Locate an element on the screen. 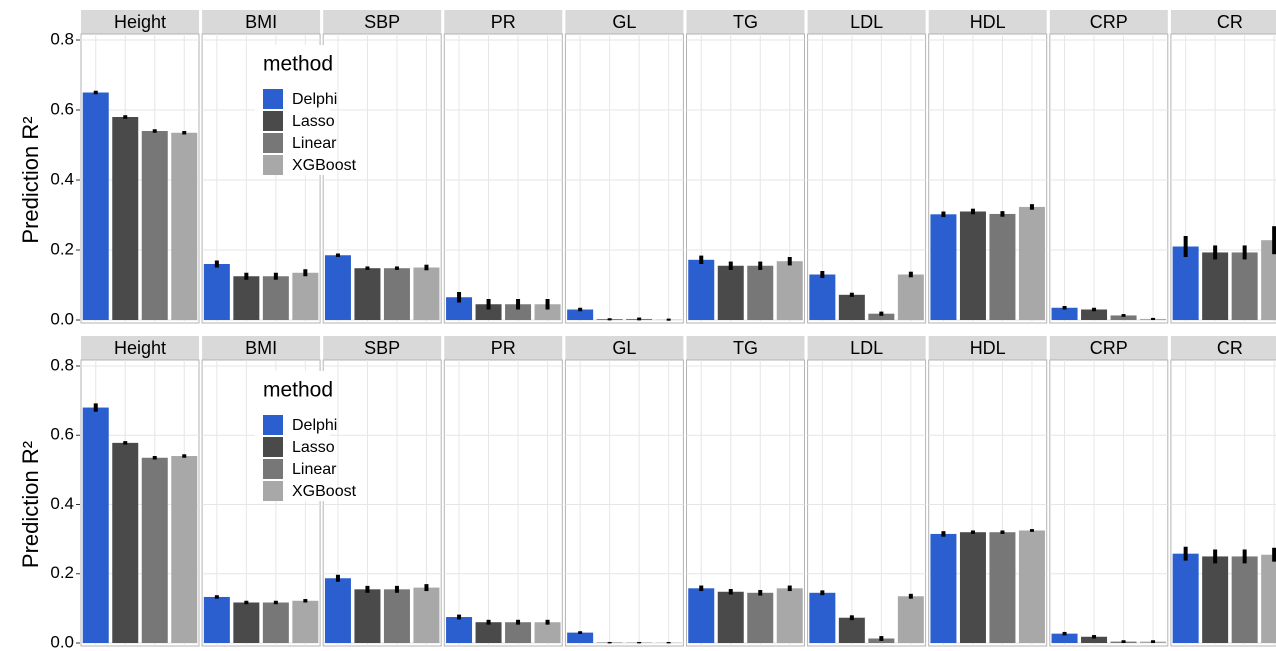 The height and width of the screenshot is (651, 1276). facet-label: TG is located at coordinates (745, 348).